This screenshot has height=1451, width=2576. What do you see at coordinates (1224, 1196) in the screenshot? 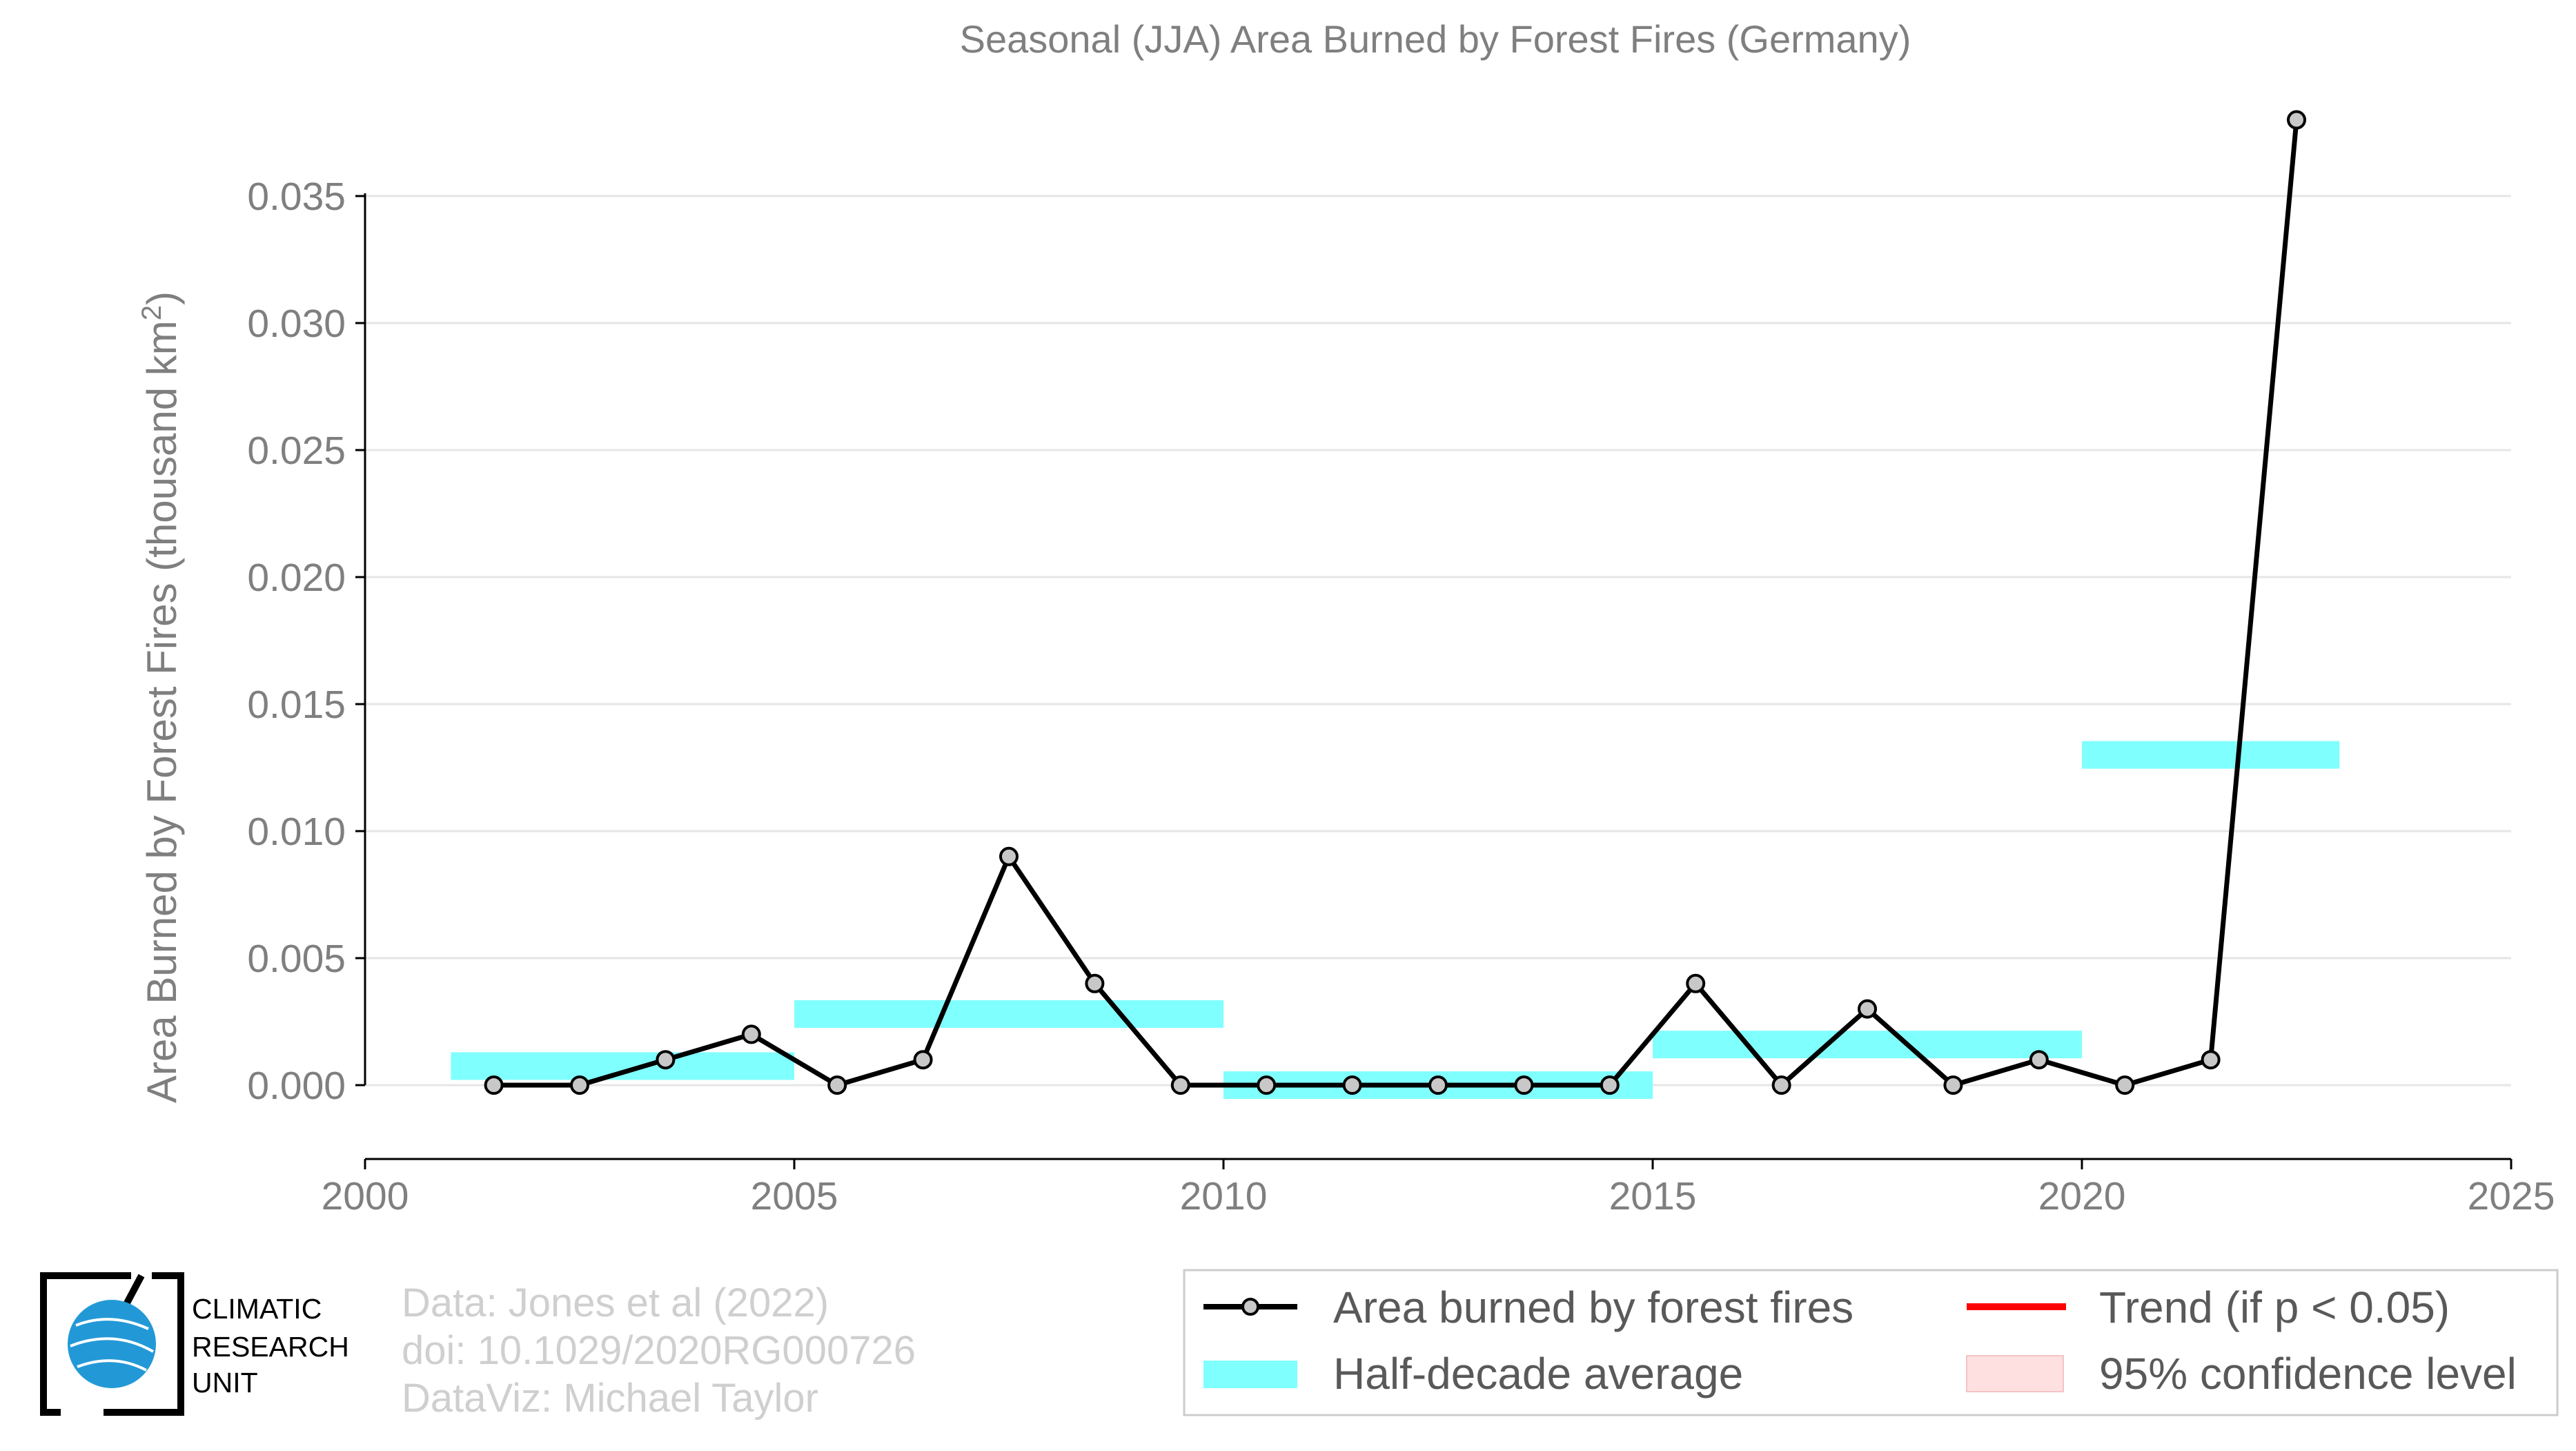
I see `x-tick-label-2: 2010` at bounding box center [1224, 1196].